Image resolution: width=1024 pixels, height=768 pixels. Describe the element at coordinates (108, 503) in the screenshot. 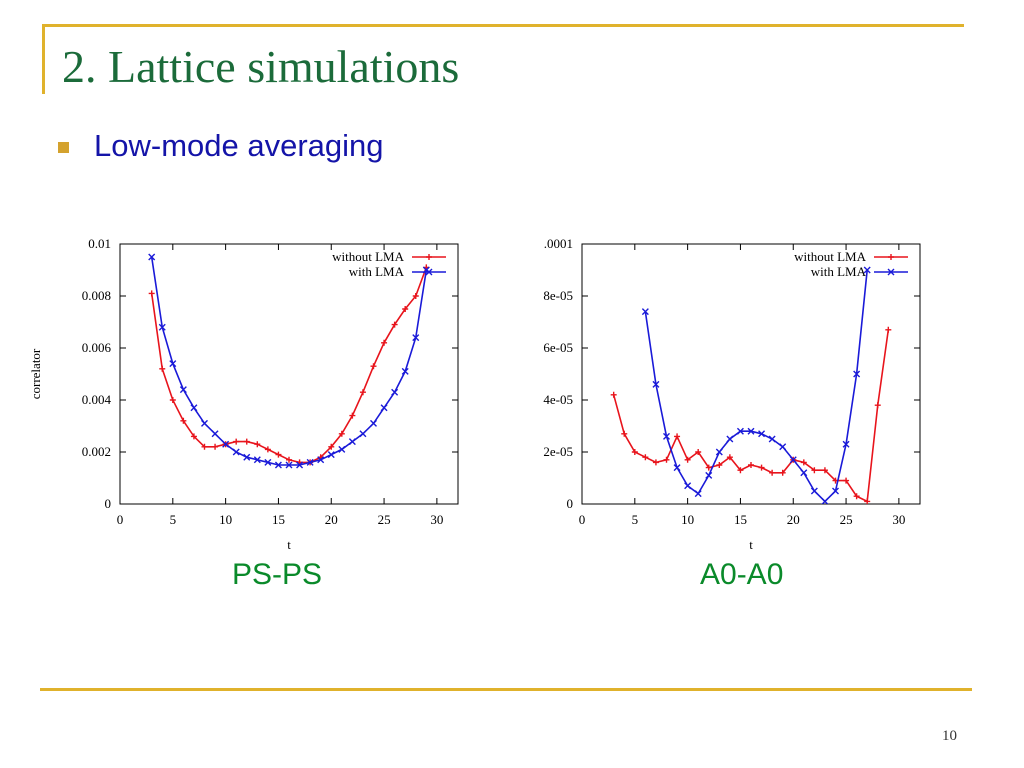

I see `y-tick-label: 0` at that location.